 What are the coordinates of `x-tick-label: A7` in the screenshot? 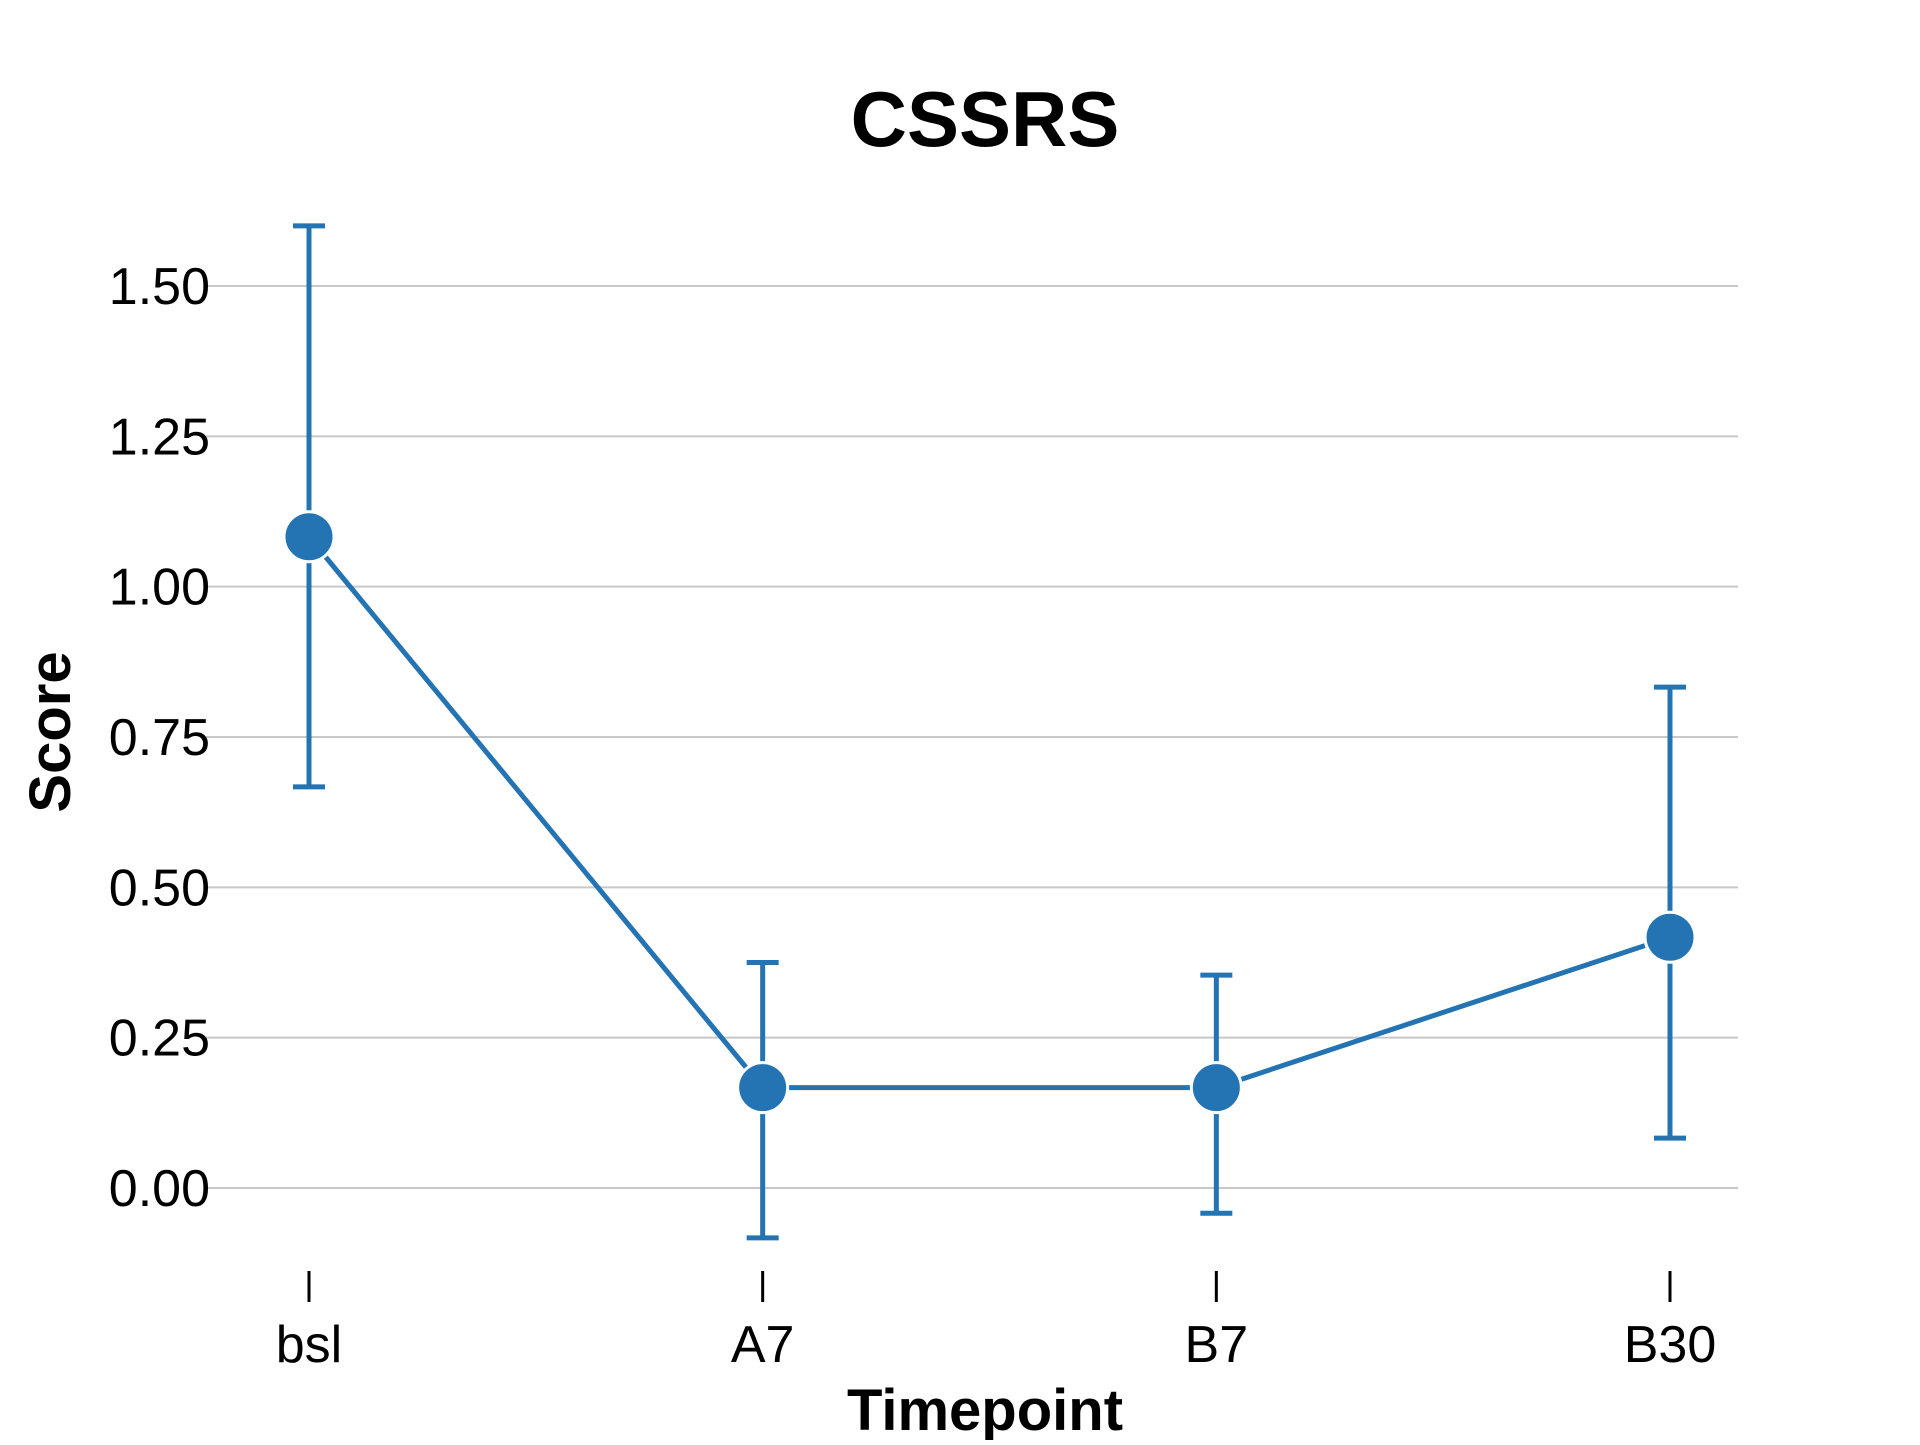 It's located at (763, 1345).